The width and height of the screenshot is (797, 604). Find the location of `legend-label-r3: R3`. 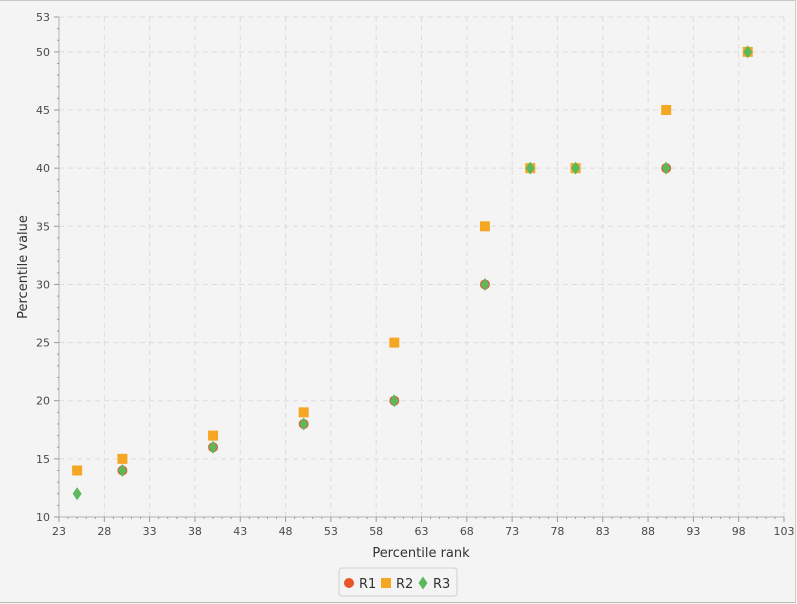

legend-label-r3: R3 is located at coordinates (441, 584).